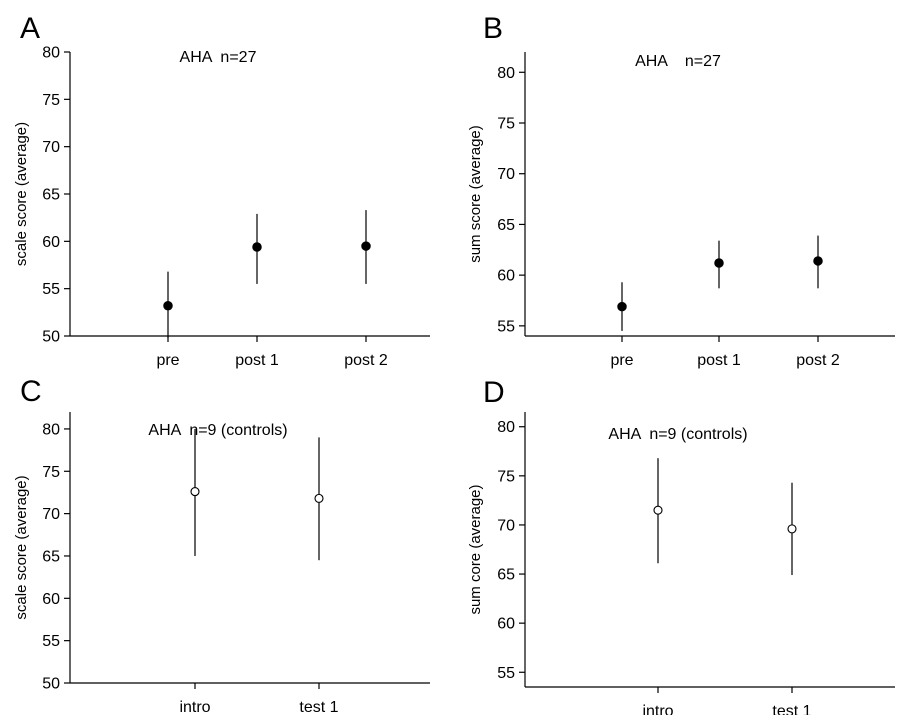  What do you see at coordinates (31, 391) in the screenshot?
I see `panel-letter: C` at bounding box center [31, 391].